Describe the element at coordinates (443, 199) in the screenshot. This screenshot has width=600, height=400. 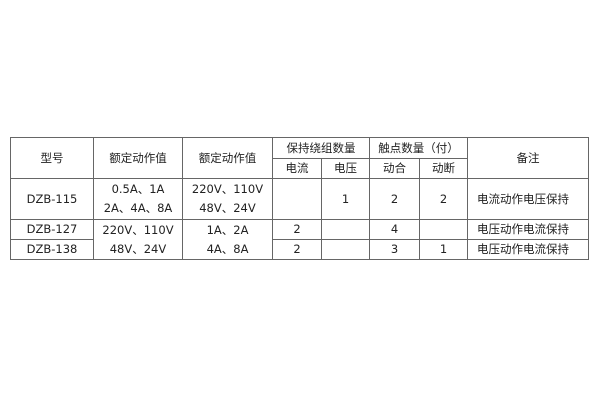
I see `cell-break: 2` at that location.